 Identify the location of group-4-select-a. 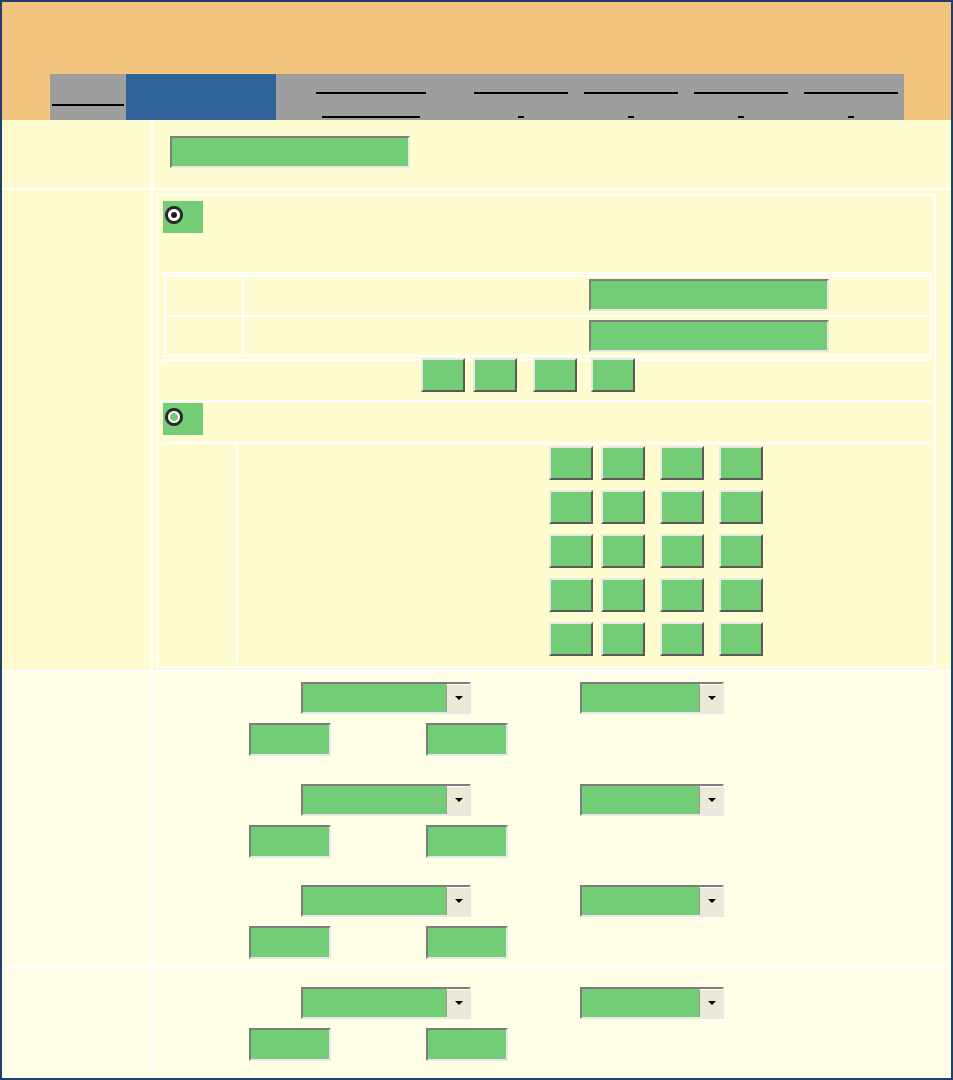
(386, 1003).